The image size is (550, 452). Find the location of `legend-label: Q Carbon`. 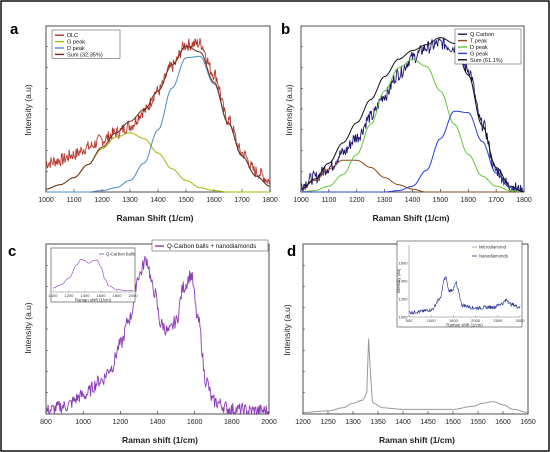

legend-label: Q Carbon is located at coordinates (482, 35).